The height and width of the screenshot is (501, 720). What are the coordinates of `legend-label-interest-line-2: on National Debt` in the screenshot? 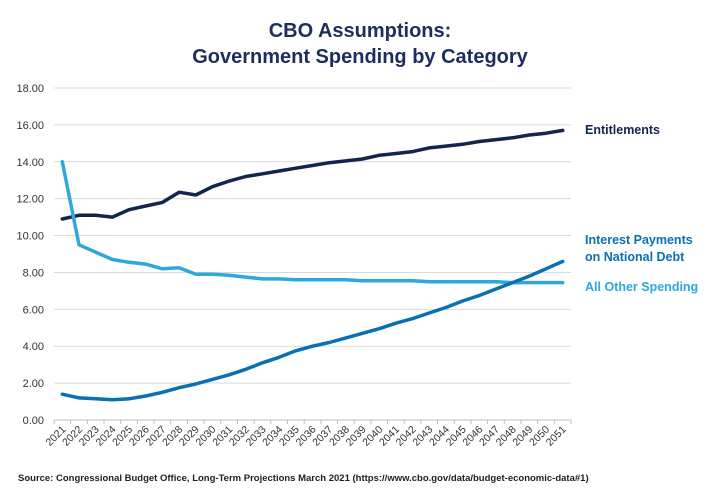 It's located at (635, 257).